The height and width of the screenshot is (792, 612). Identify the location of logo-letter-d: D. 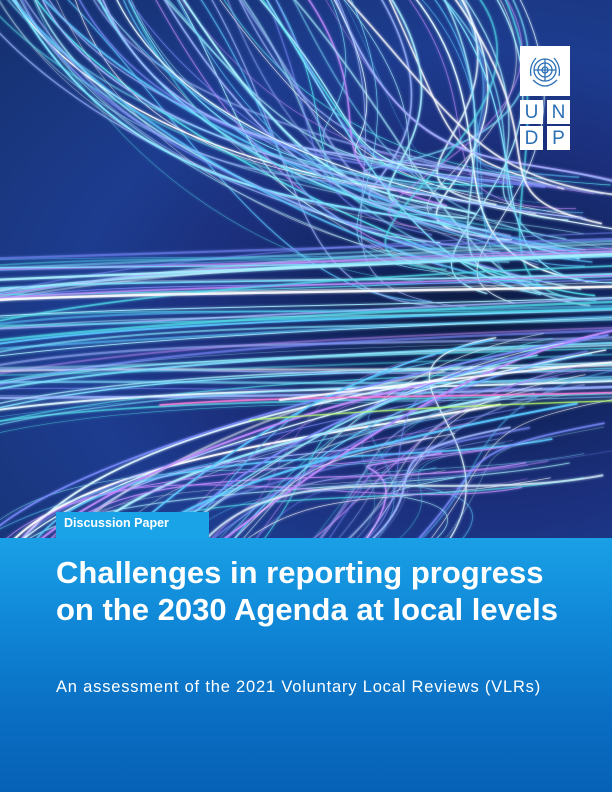
(531, 138).